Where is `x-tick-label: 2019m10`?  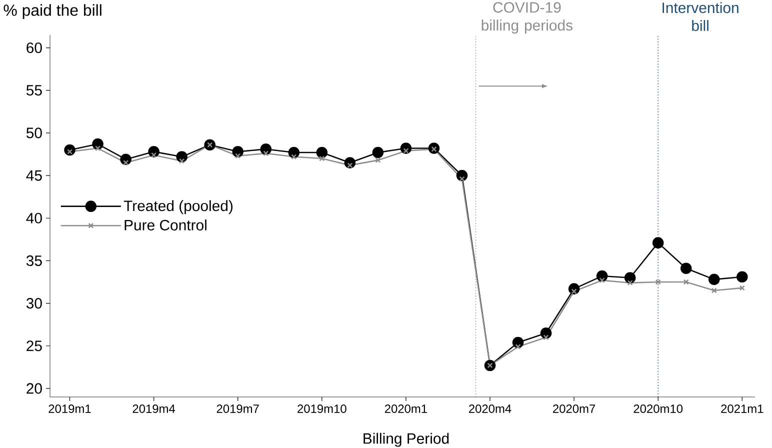
x-tick-label: 2019m10 is located at coordinates (322, 408).